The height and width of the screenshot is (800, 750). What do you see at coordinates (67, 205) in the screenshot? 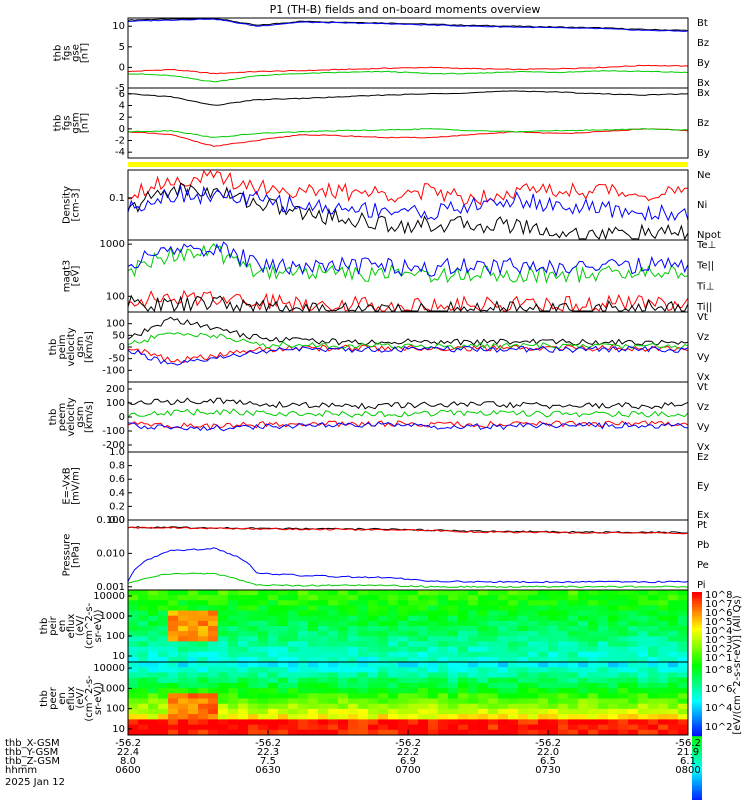
I see `ylabel-density-0: Density` at bounding box center [67, 205].